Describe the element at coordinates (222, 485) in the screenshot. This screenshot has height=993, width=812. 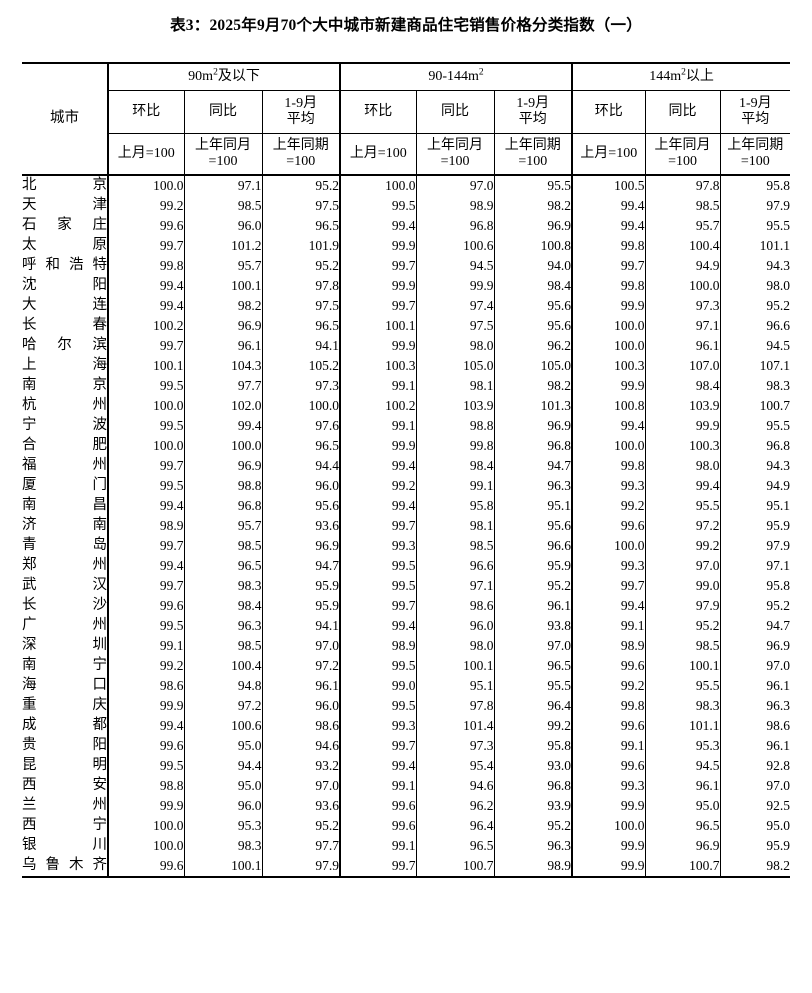
I see `price-index-cell: 98.8` at that location.